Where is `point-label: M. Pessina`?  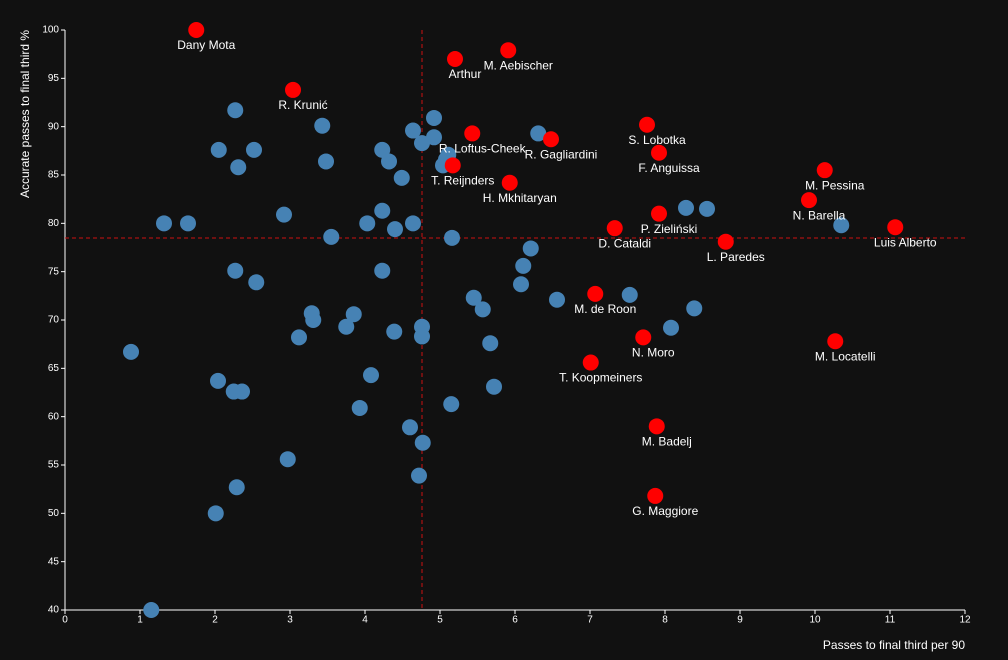 point-label: M. Pessina is located at coordinates (835, 185).